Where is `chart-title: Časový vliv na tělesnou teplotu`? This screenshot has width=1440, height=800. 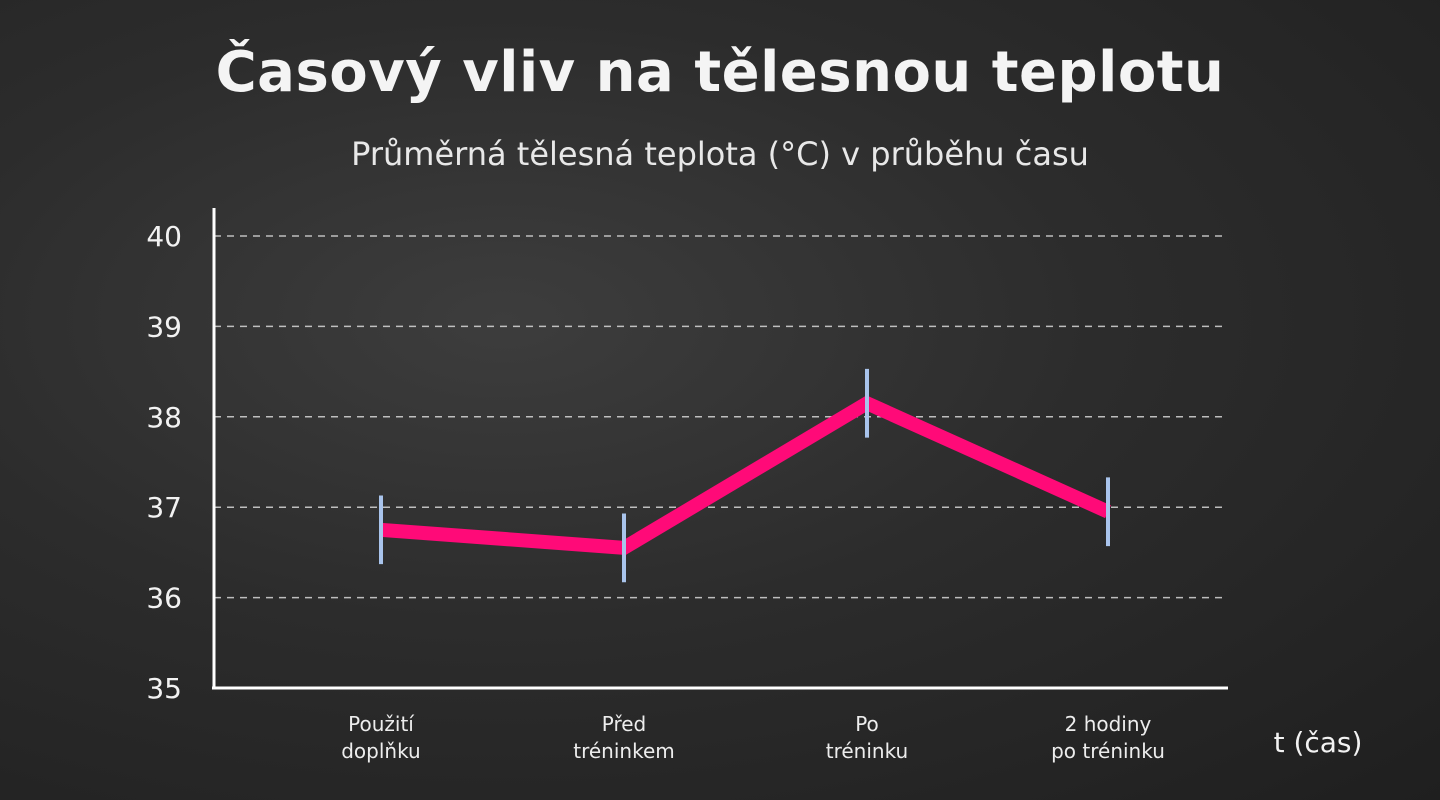
chart-title: Časový vliv na tělesnou teplotu is located at coordinates (720, 72).